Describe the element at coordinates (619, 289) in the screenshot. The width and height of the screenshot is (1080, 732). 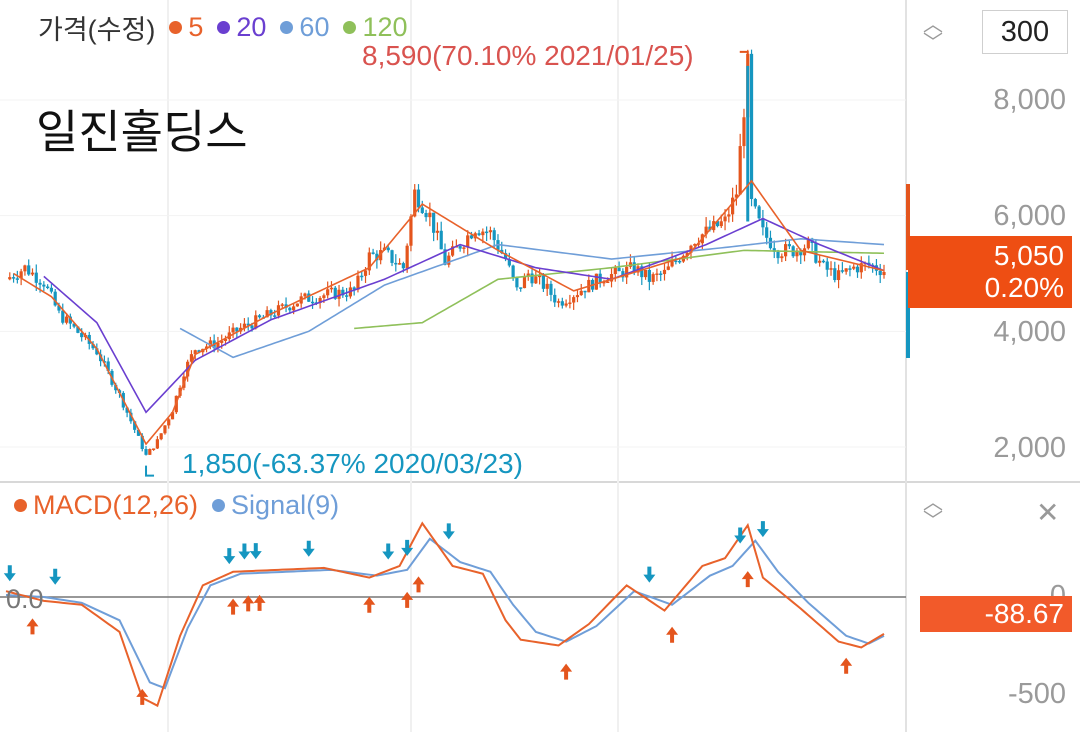
I see `ma120-line` at that location.